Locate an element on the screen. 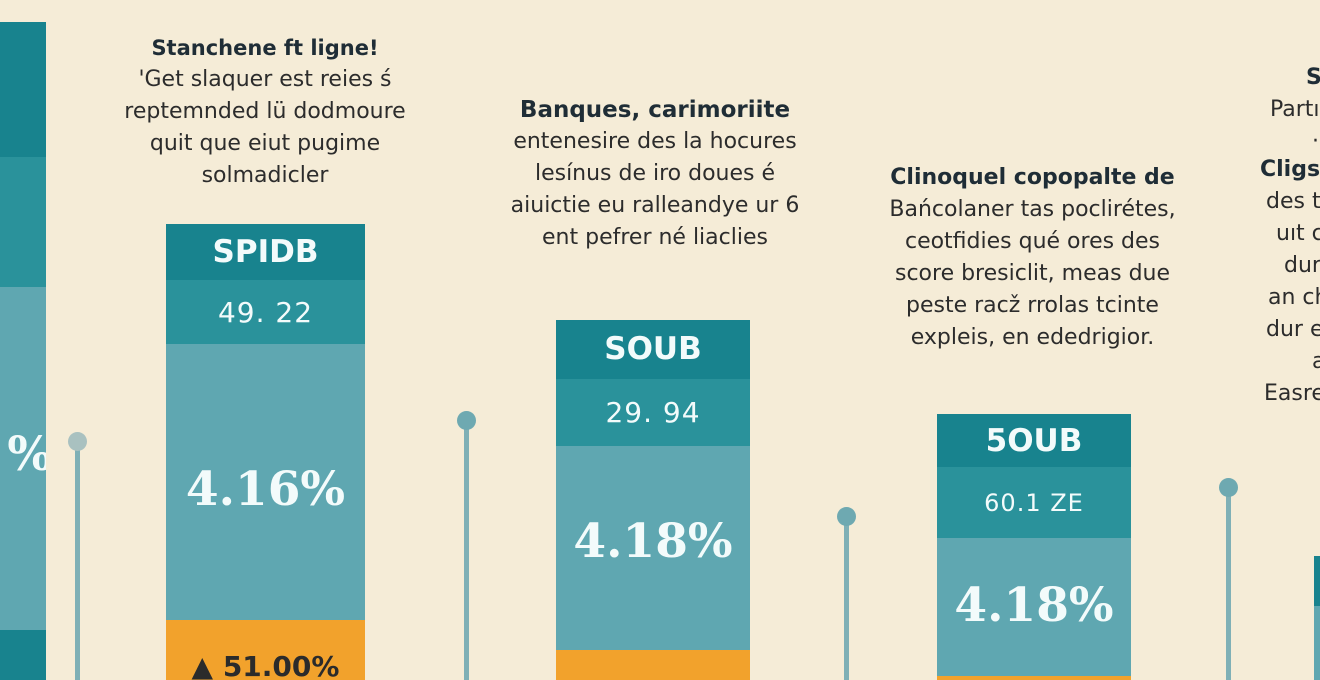 This screenshot has width=1320, height=680. bar-soub-label: SOUB is located at coordinates (653, 349).